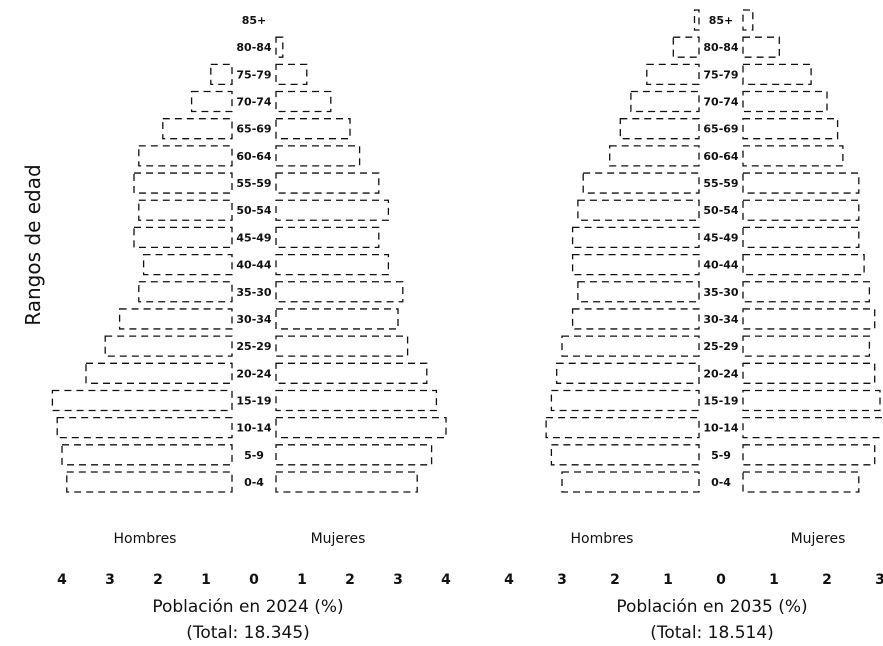 This screenshot has width=883, height=646. Describe the element at coordinates (711, 607) in the screenshot. I see `x-axis-label: Población en 2035 (%)` at that location.